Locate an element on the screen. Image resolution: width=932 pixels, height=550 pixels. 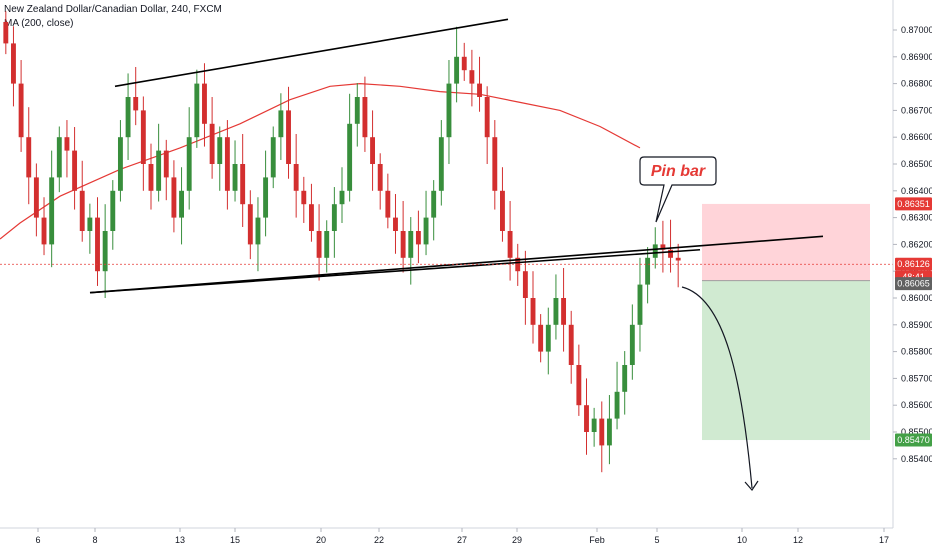
take-profit-zone is located at coordinates (786, 360).